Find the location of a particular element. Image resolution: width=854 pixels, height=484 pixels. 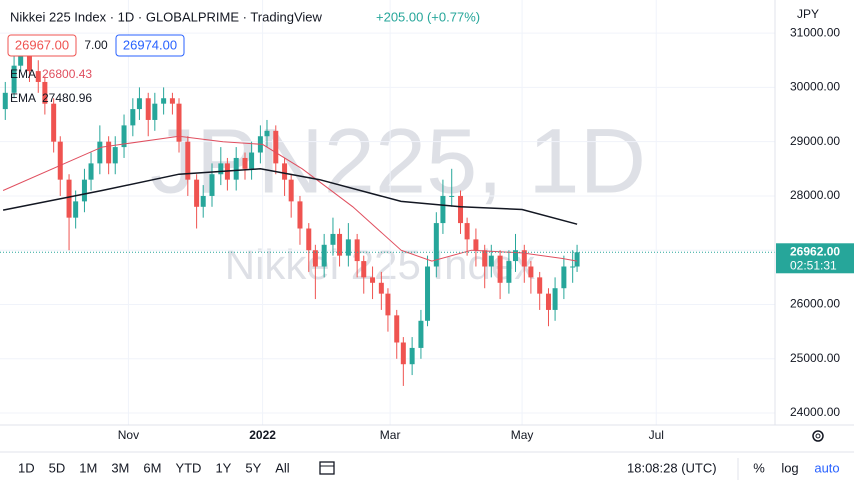

x-tick-label: 2022 is located at coordinates (262, 435).